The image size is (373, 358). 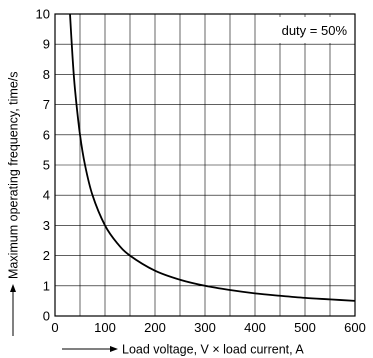 I want to click on y-axis-ticks: 0 1 2 3 4 5 6 7 8 9 10, so click(x=43, y=165).